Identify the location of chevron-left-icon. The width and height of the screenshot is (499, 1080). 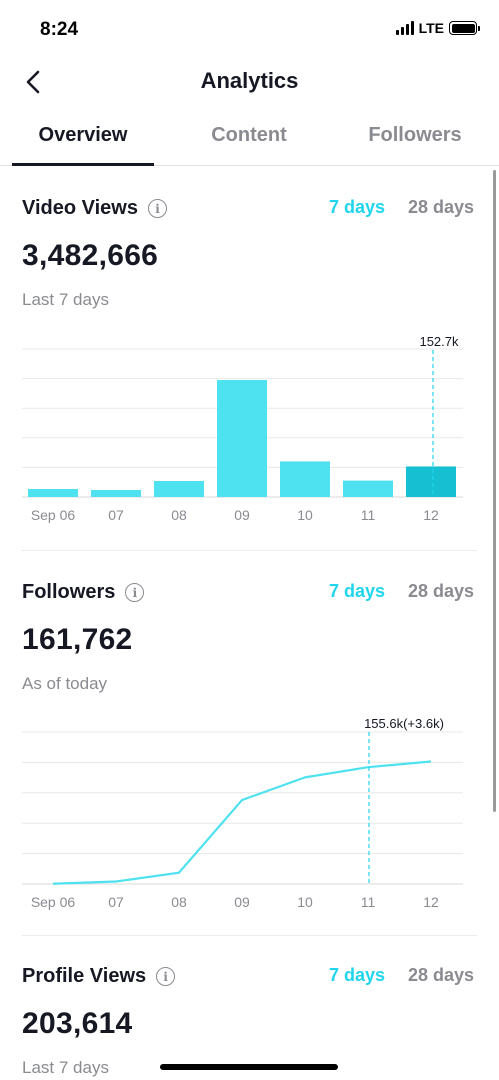
(33, 82).